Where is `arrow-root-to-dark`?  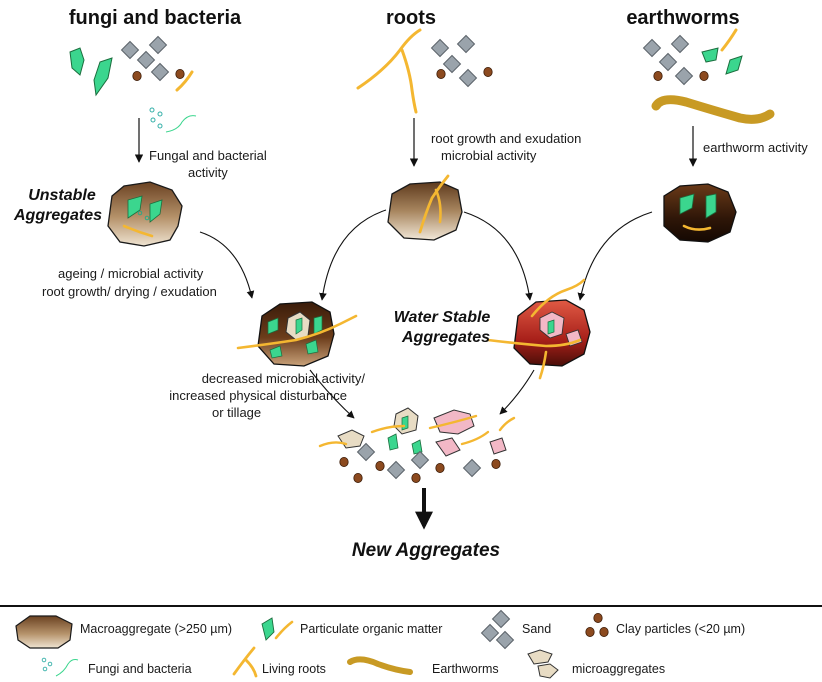
arrow-root-to-dark is located at coordinates (353, 255).